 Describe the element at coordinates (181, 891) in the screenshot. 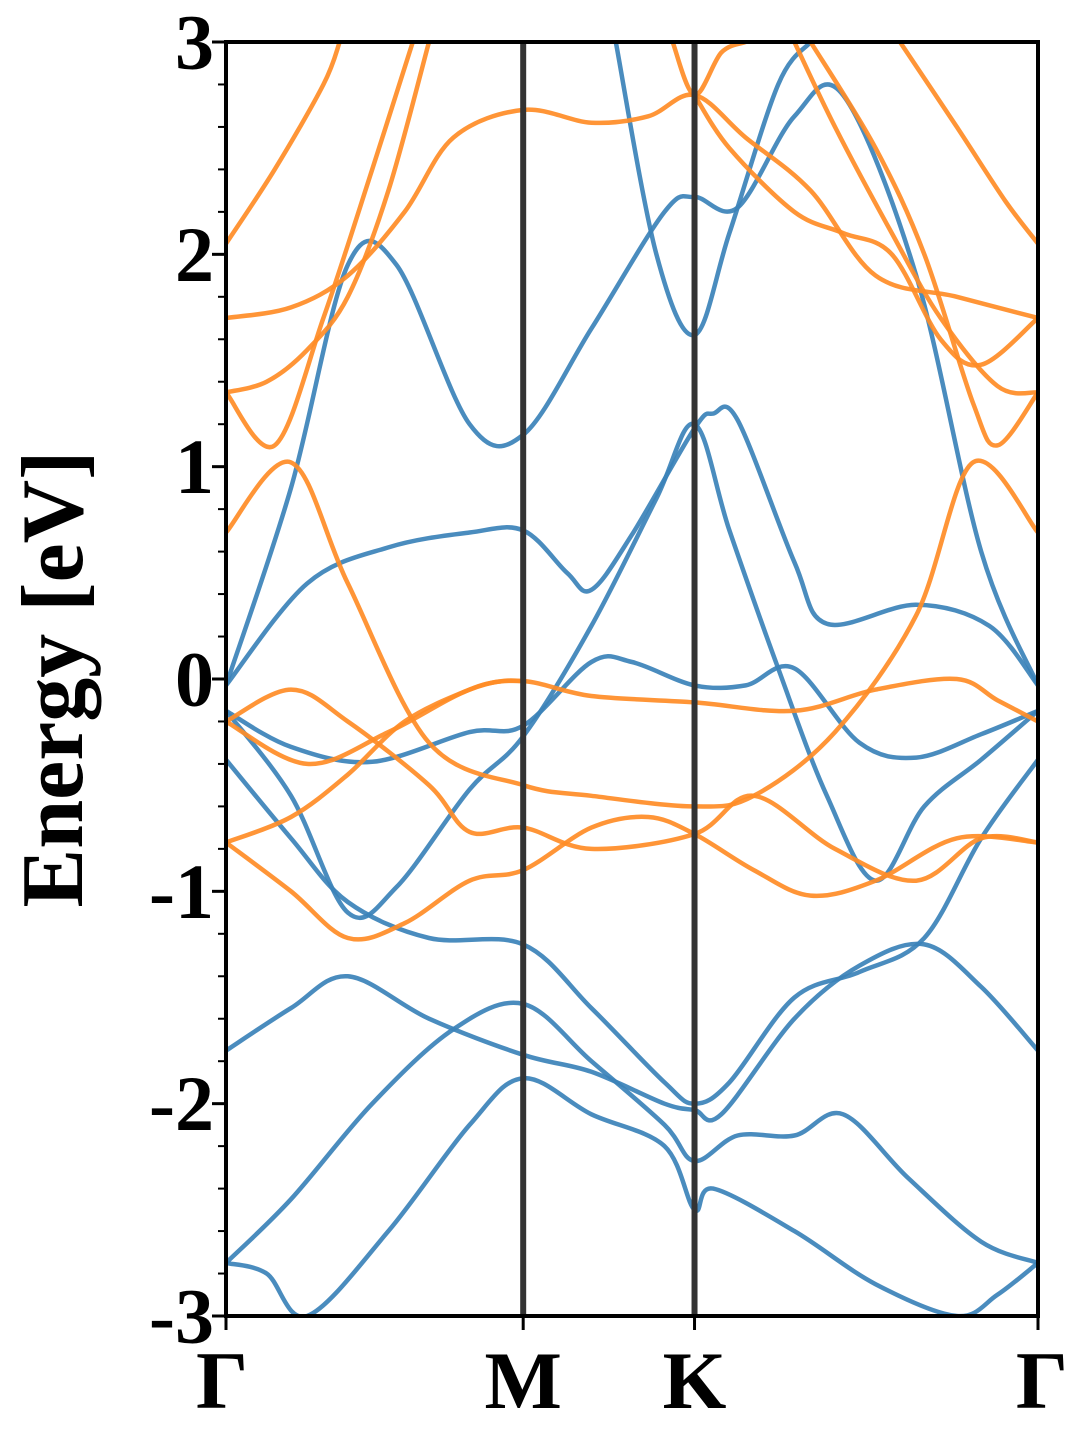

I see `y-tick-label: -1` at that location.